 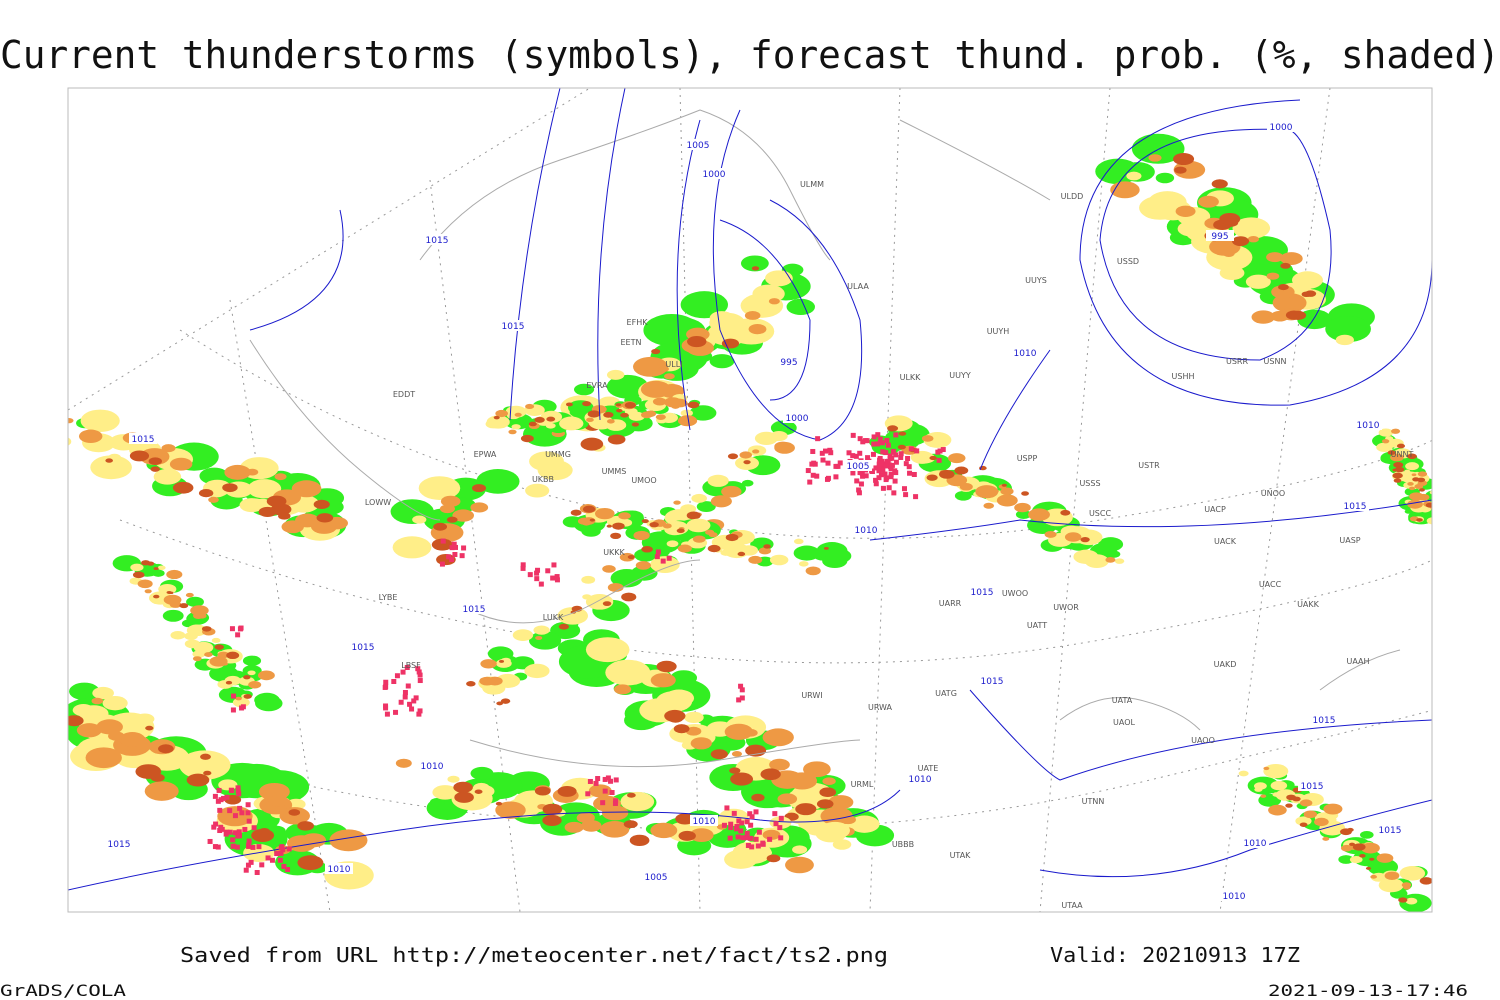 I want to click on station-code: UAOO, so click(x=1203, y=740).